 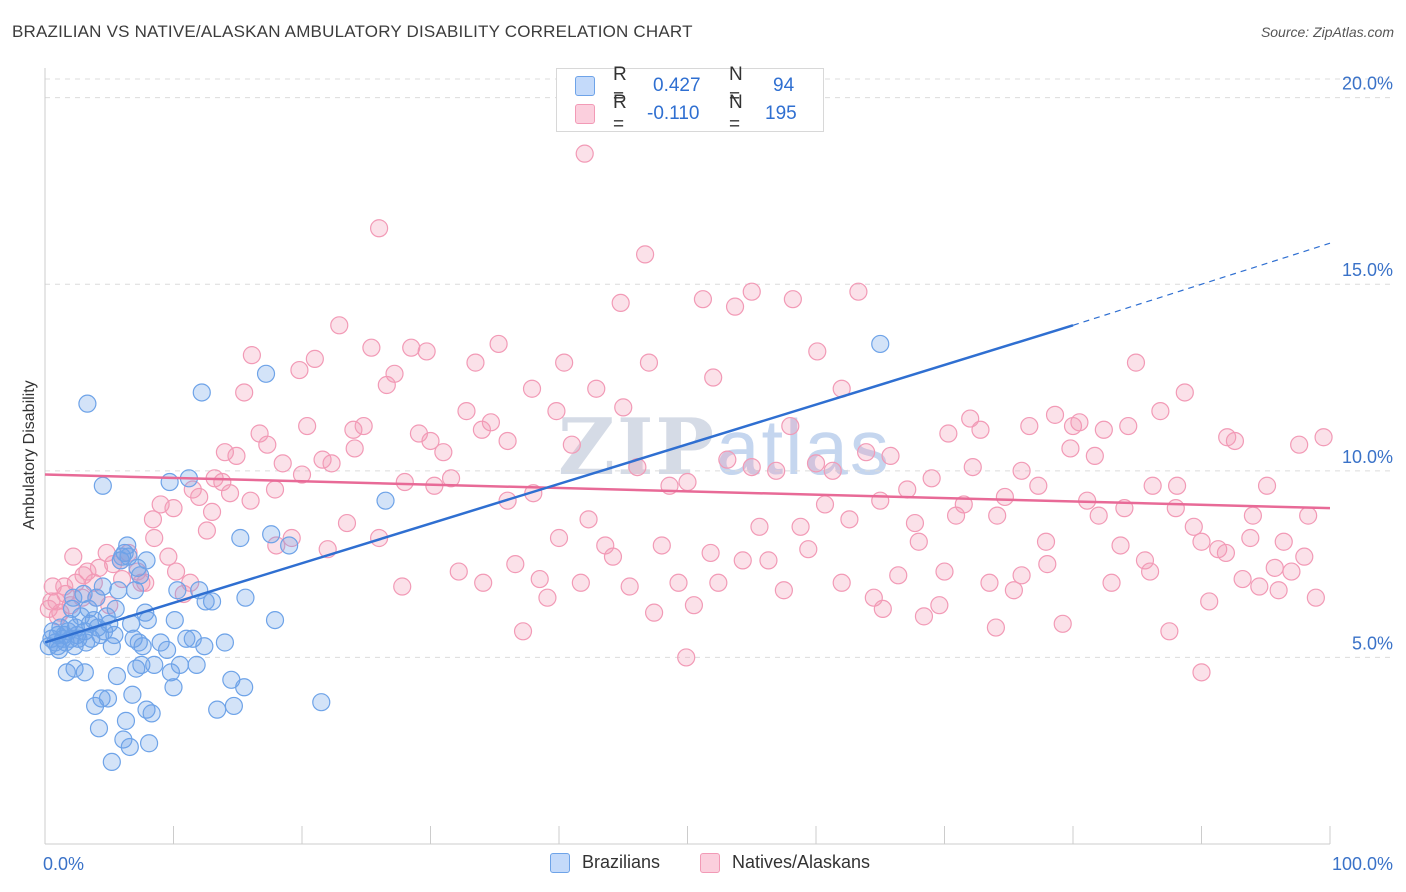 What do you see at coordinates (1362, 864) in the screenshot?
I see `x-tick-label: 100.0%` at bounding box center [1362, 864].